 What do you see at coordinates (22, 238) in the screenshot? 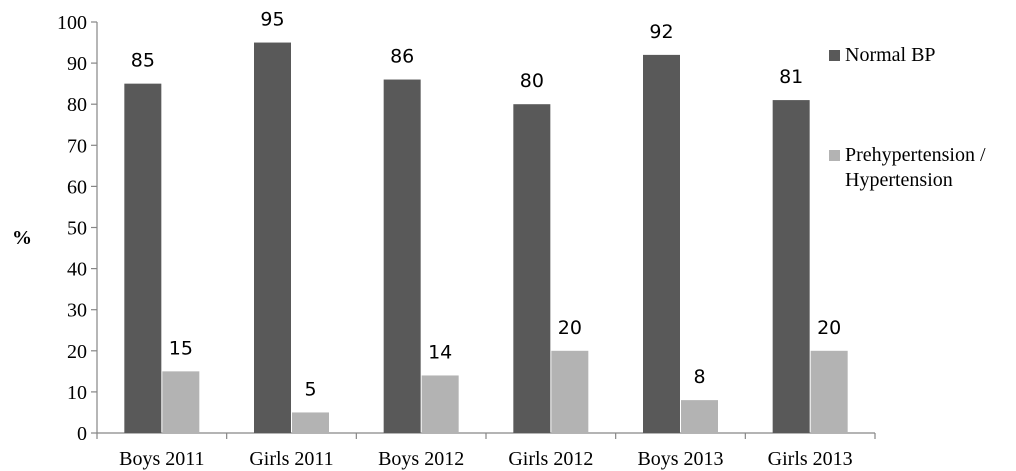
I see `y-axis-label: %` at bounding box center [22, 238].